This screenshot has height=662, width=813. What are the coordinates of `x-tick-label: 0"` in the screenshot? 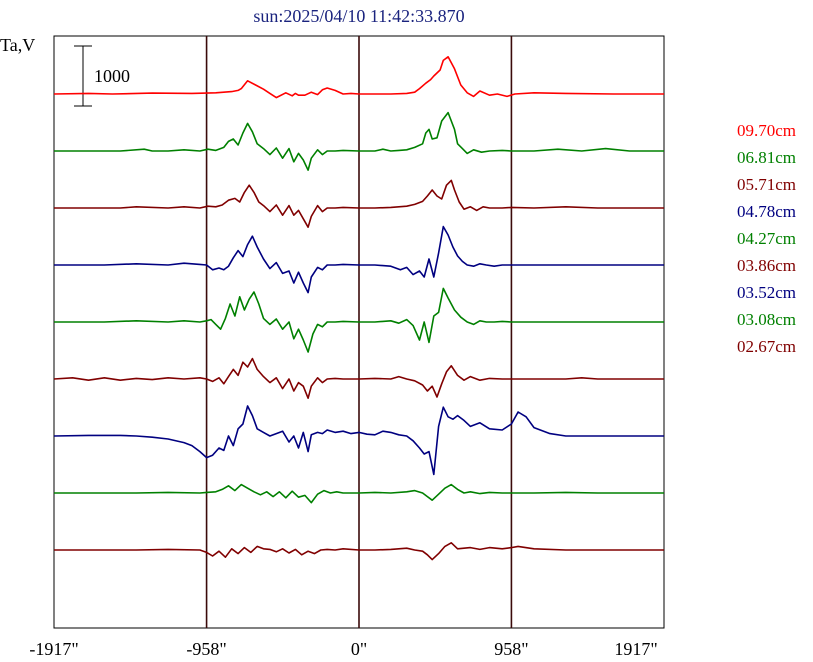 It's located at (359, 649).